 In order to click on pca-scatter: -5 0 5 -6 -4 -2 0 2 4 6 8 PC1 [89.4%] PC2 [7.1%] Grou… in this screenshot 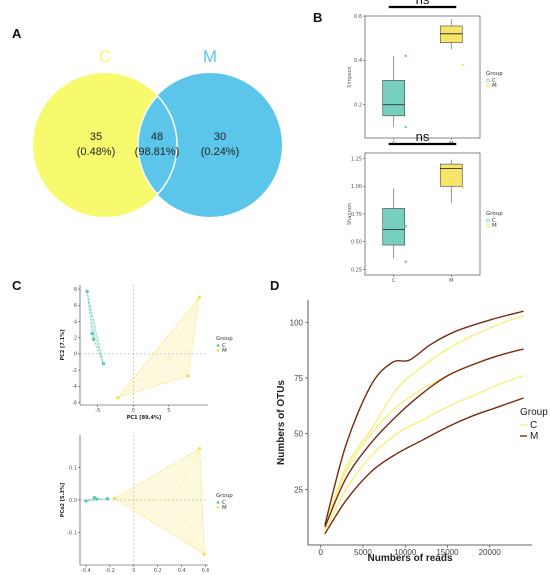, I will do `click(146, 353)`.